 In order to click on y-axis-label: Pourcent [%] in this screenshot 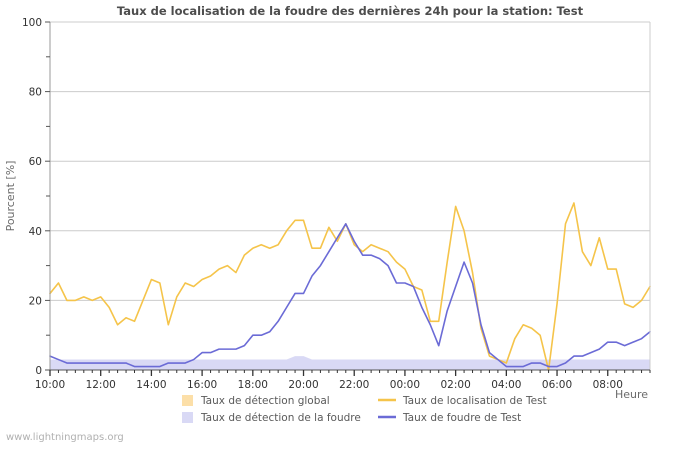, I will do `click(10, 196)`.